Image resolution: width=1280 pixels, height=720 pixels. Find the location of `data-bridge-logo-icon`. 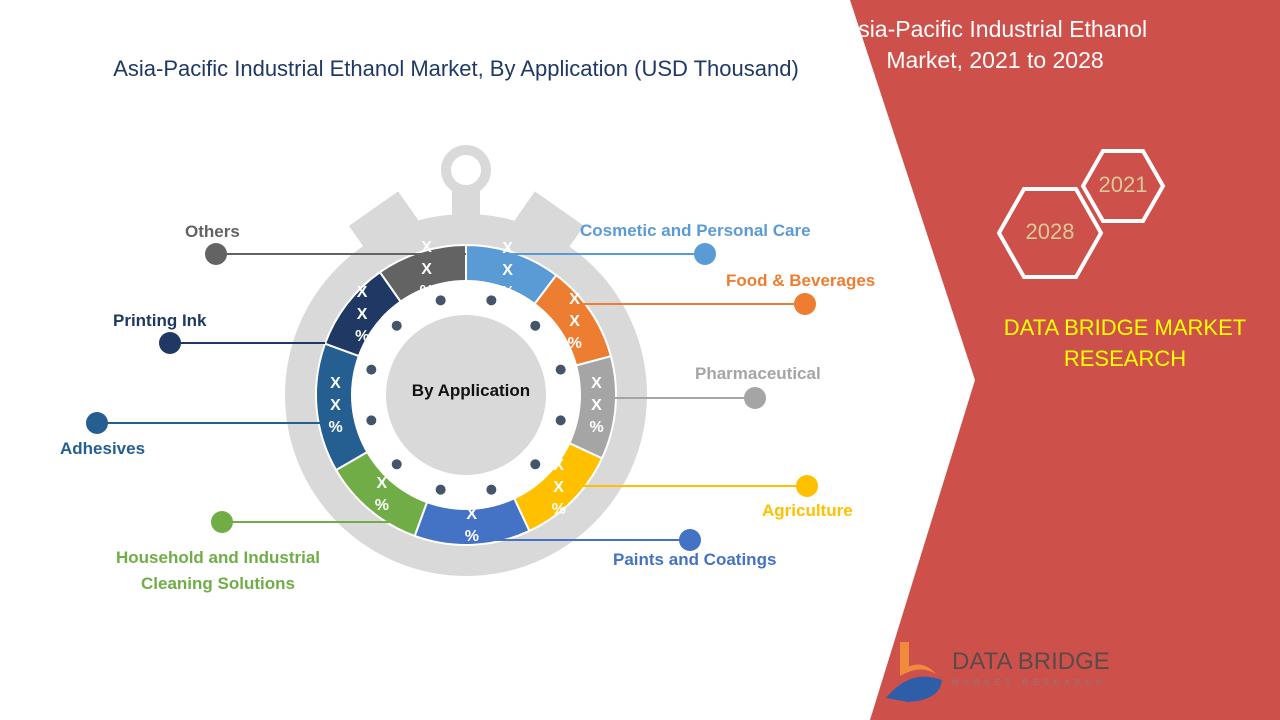

data-bridge-logo-icon is located at coordinates (914, 672).